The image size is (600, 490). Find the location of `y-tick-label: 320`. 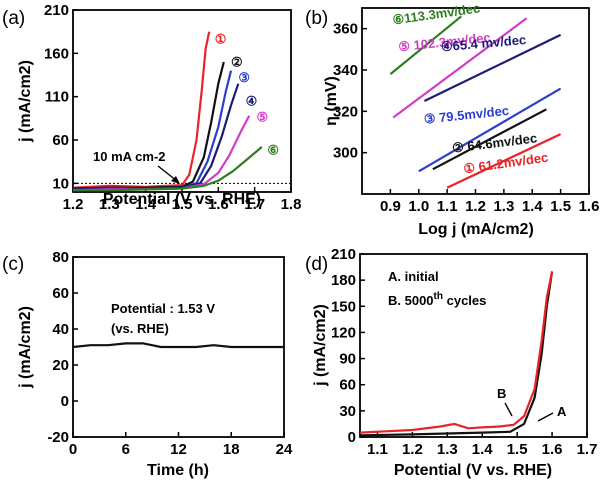

y-tick-label: 320 is located at coordinates (345, 111).